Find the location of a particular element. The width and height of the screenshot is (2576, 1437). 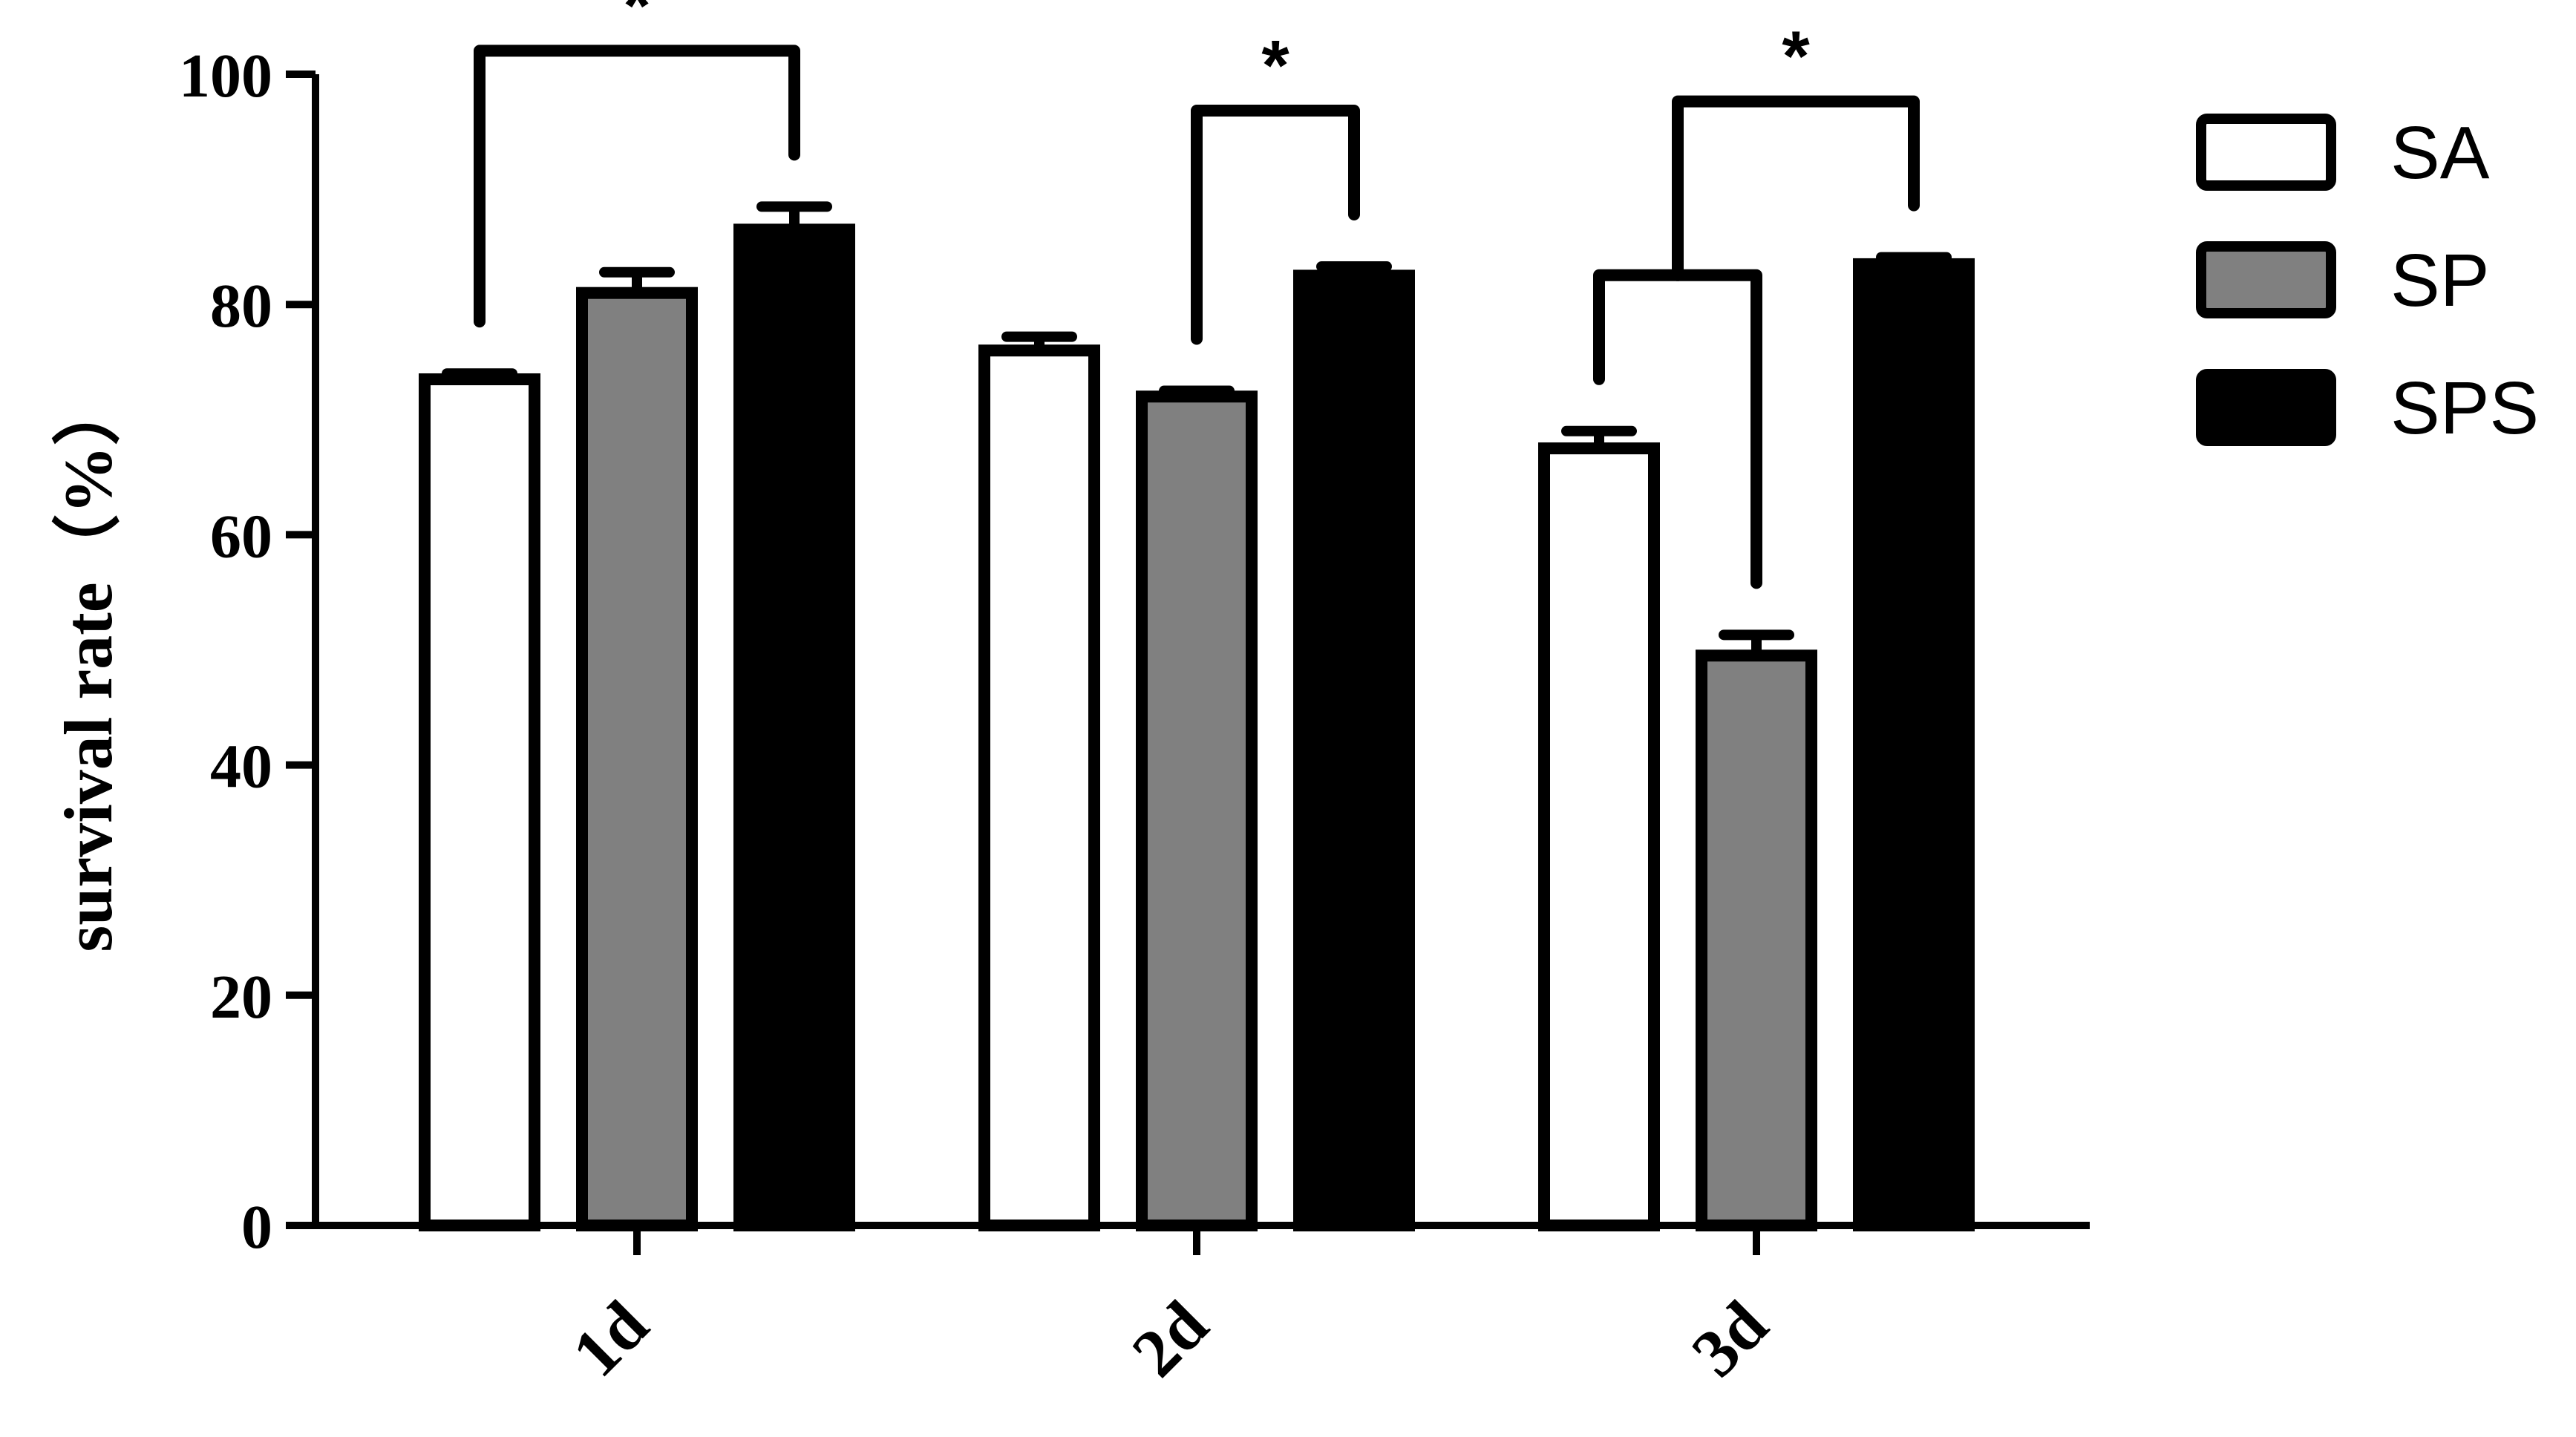

legend-swatch-SP is located at coordinates (2266, 279).